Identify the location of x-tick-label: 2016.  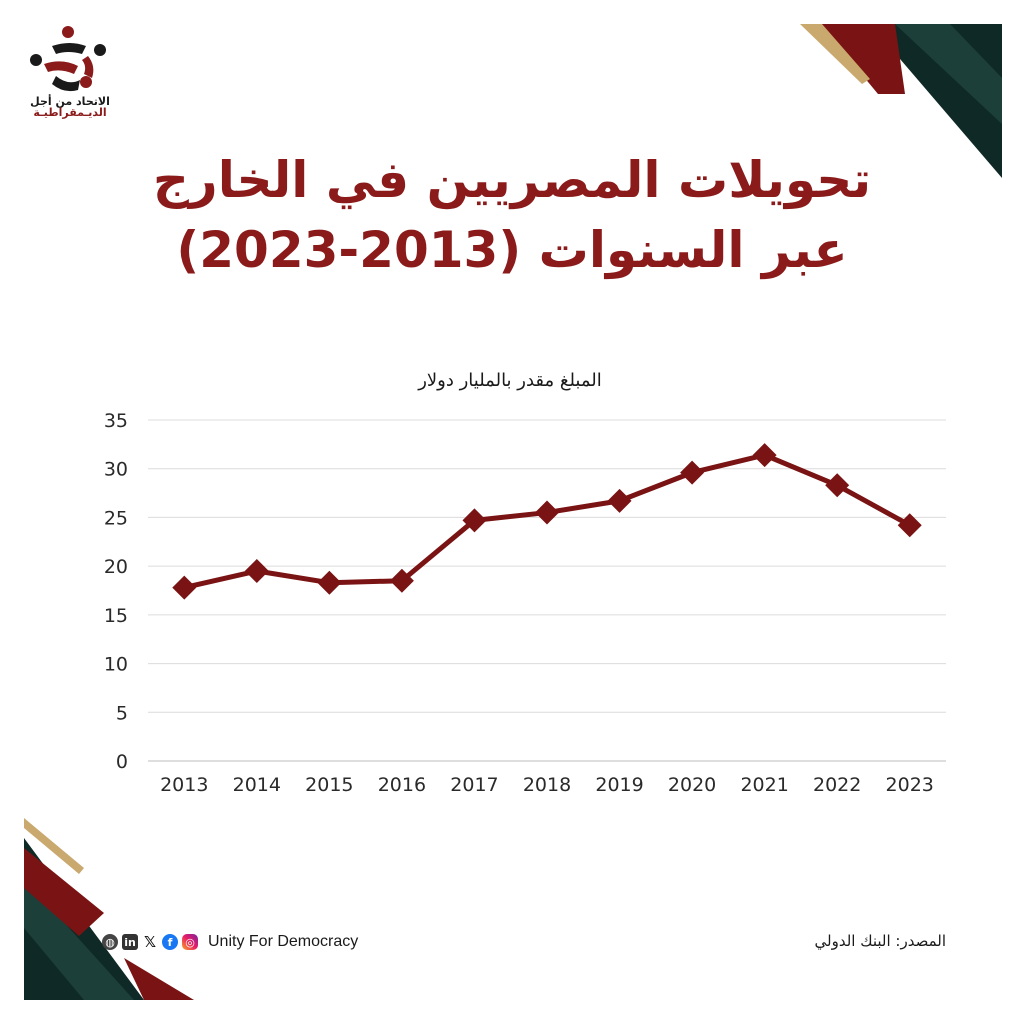
(402, 785).